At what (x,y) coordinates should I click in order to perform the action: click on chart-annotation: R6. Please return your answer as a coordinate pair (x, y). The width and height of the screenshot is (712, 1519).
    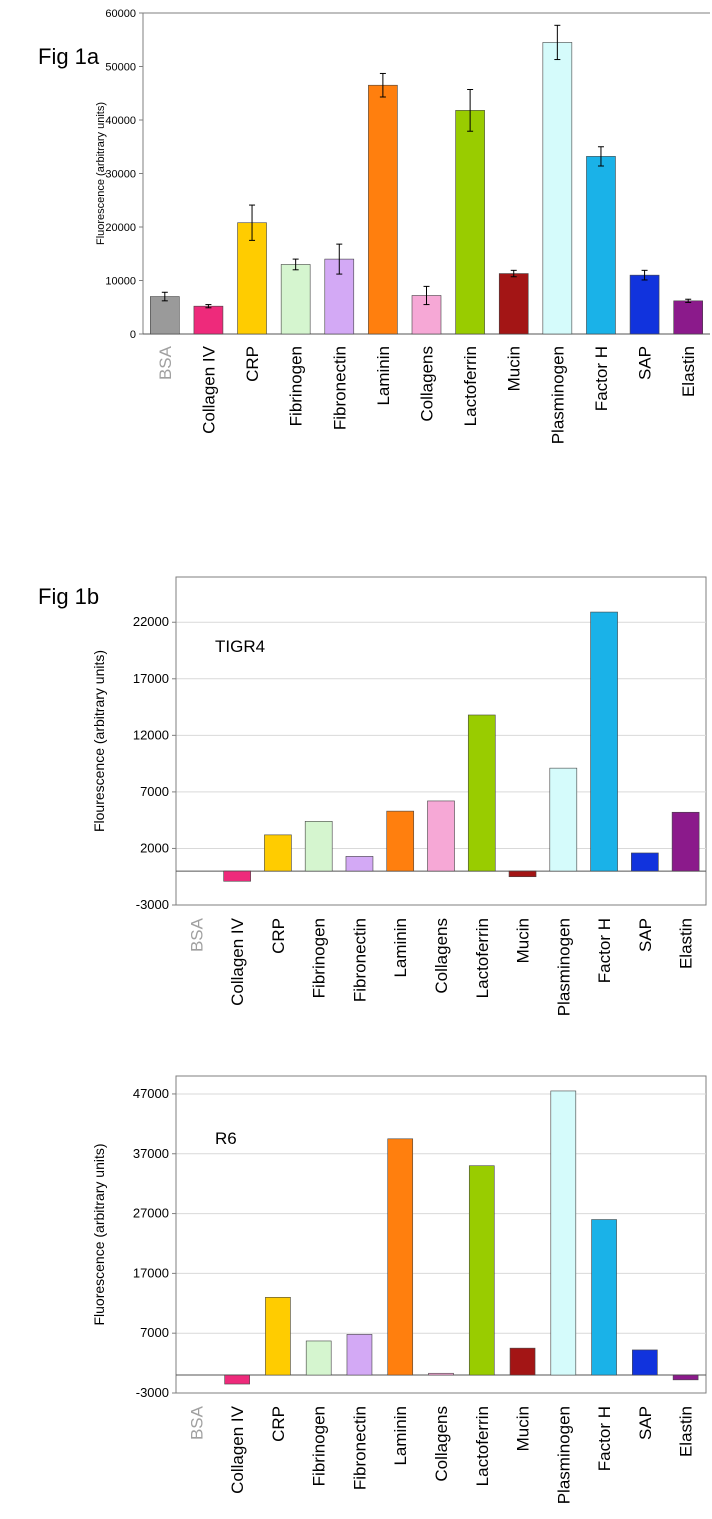
    Looking at the image, I should click on (226, 1138).